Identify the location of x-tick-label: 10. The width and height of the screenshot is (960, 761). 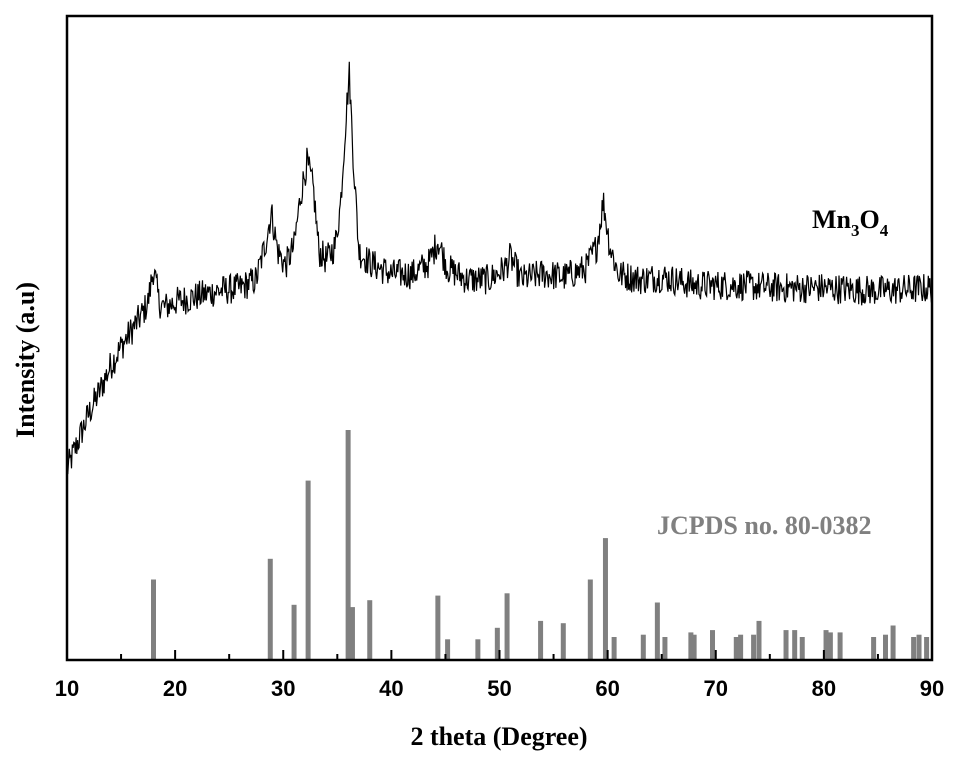
(67, 688).